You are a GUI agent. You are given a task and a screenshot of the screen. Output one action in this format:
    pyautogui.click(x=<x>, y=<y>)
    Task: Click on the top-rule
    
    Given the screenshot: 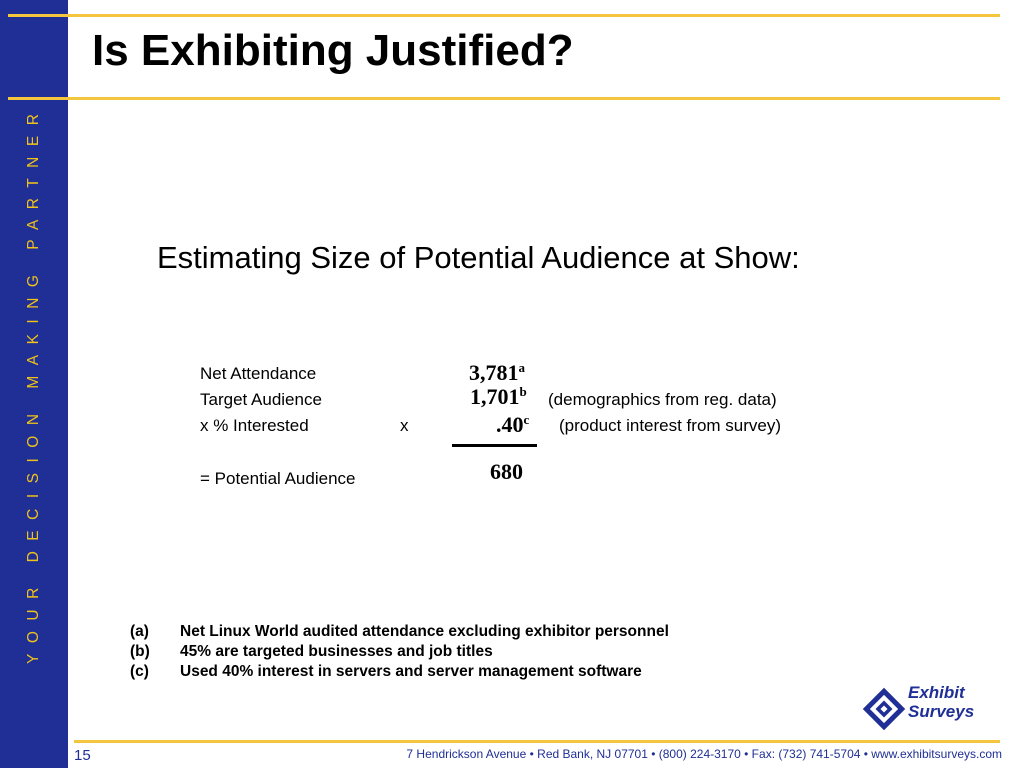 What is the action you would take?
    pyautogui.click(x=504, y=15)
    